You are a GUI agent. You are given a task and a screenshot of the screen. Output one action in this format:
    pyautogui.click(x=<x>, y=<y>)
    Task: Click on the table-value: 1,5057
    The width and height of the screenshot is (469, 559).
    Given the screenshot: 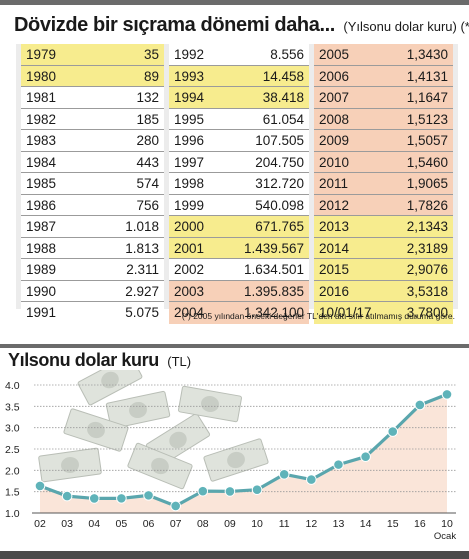 What is the action you would take?
    pyautogui.click(x=427, y=140)
    